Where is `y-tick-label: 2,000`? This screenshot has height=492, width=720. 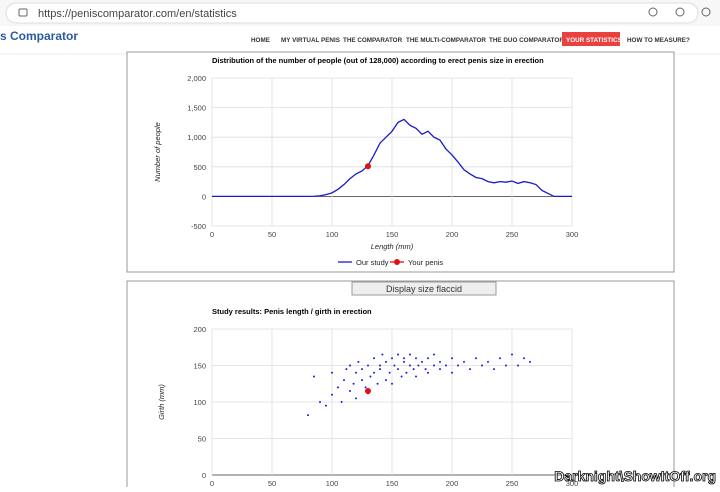 y-tick-label: 2,000 is located at coordinates (196, 78).